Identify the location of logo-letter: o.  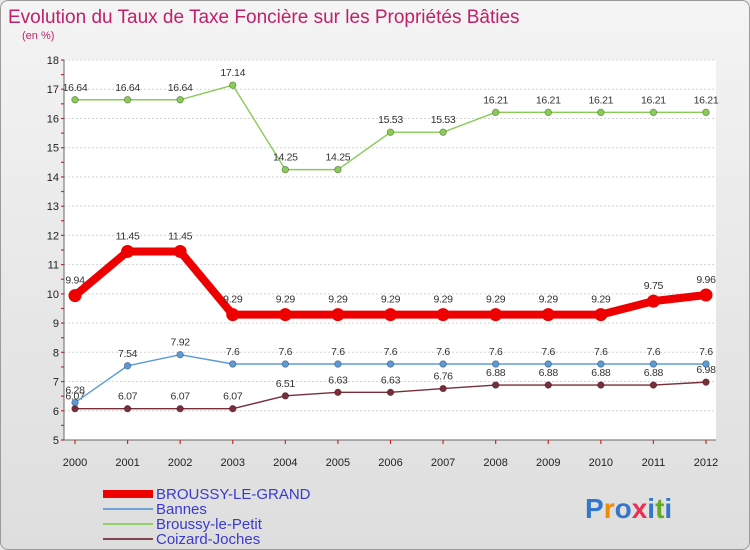
(623, 508).